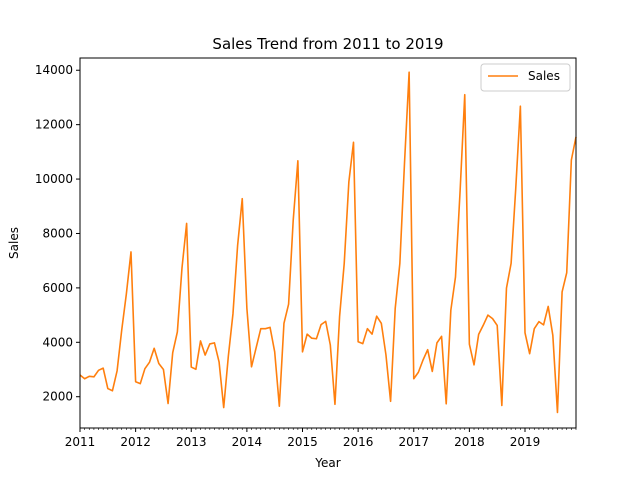  Describe the element at coordinates (327, 463) in the screenshot. I see `x-axis-label: Year` at that location.